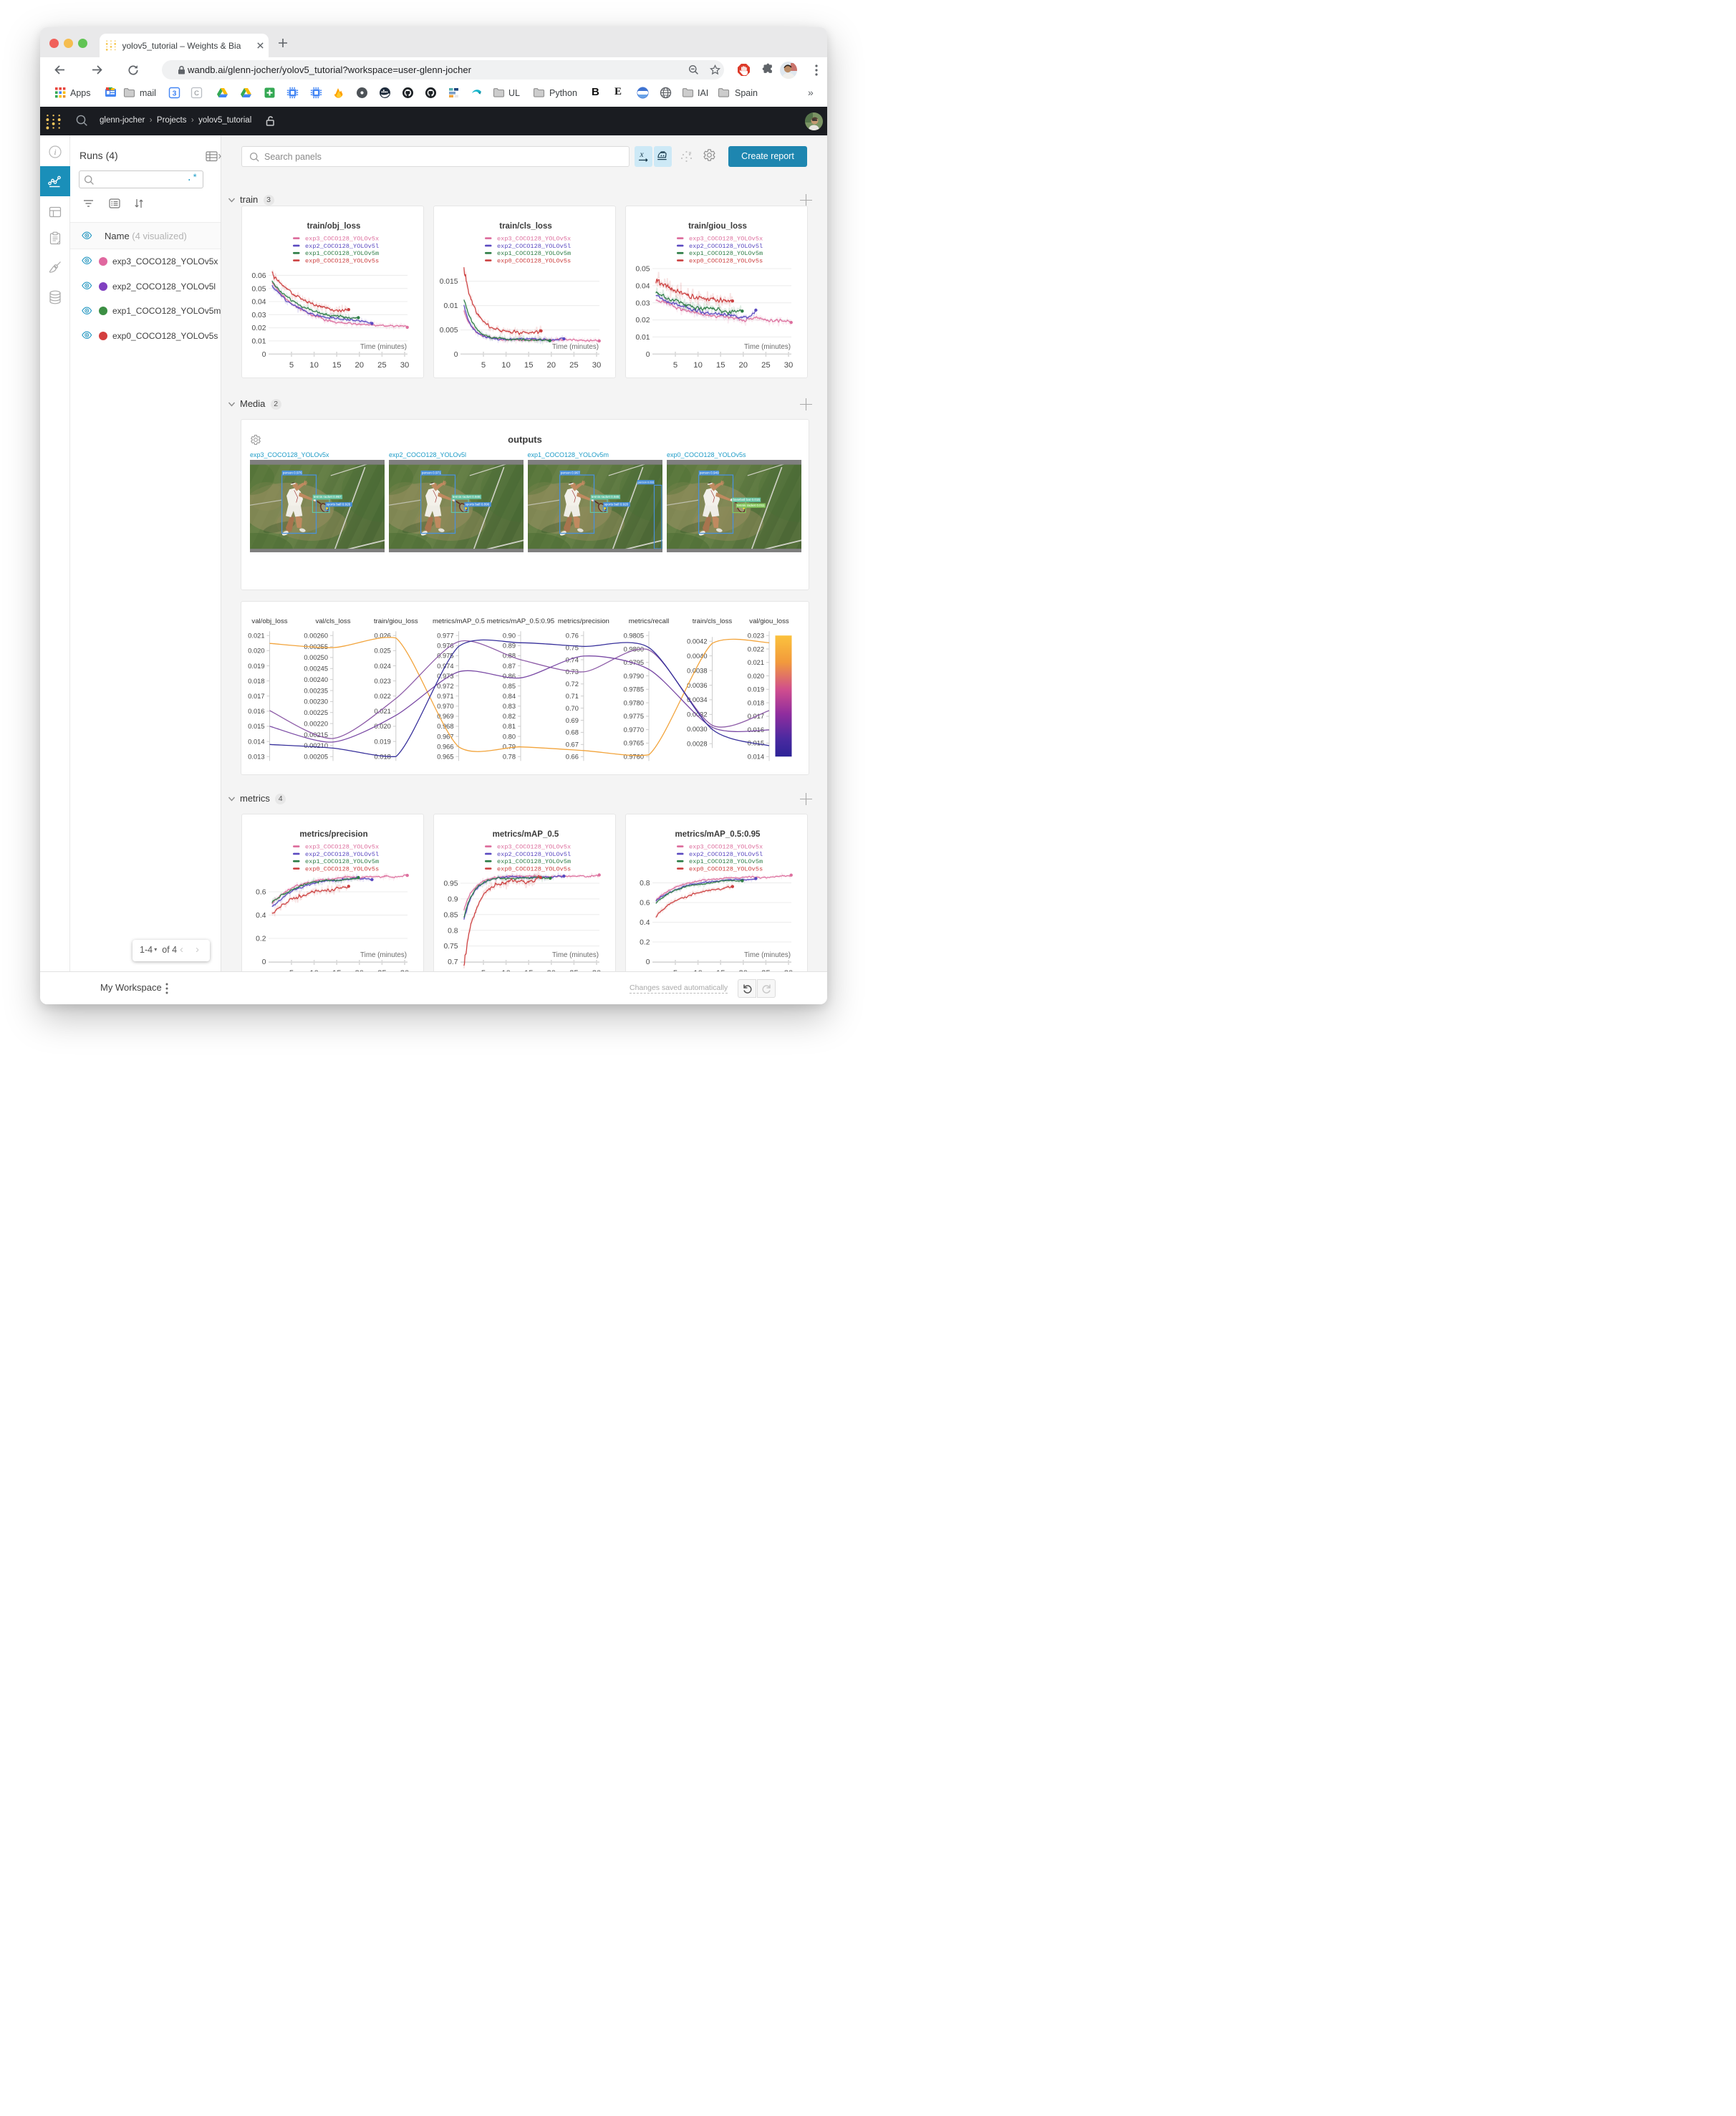  What do you see at coordinates (697, 714) in the screenshot?
I see `svg-text: 0.0032` at bounding box center [697, 714].